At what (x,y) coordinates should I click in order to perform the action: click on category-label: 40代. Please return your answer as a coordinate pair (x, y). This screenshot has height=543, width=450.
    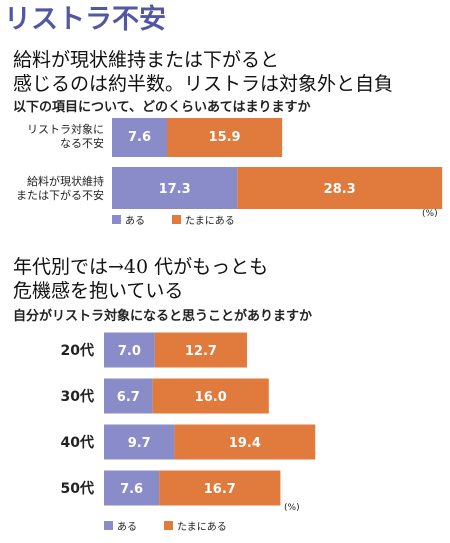
    Looking at the image, I should click on (77, 442).